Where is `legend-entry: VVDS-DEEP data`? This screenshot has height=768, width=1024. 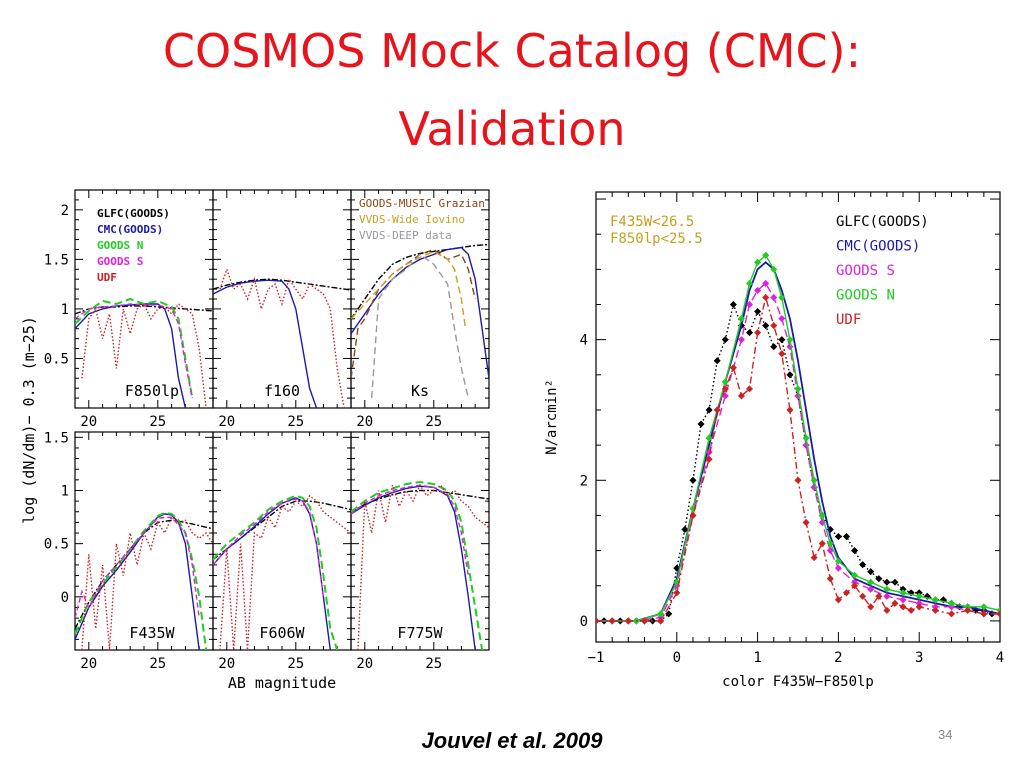 legend-entry: VVDS-DEEP data is located at coordinates (405, 235).